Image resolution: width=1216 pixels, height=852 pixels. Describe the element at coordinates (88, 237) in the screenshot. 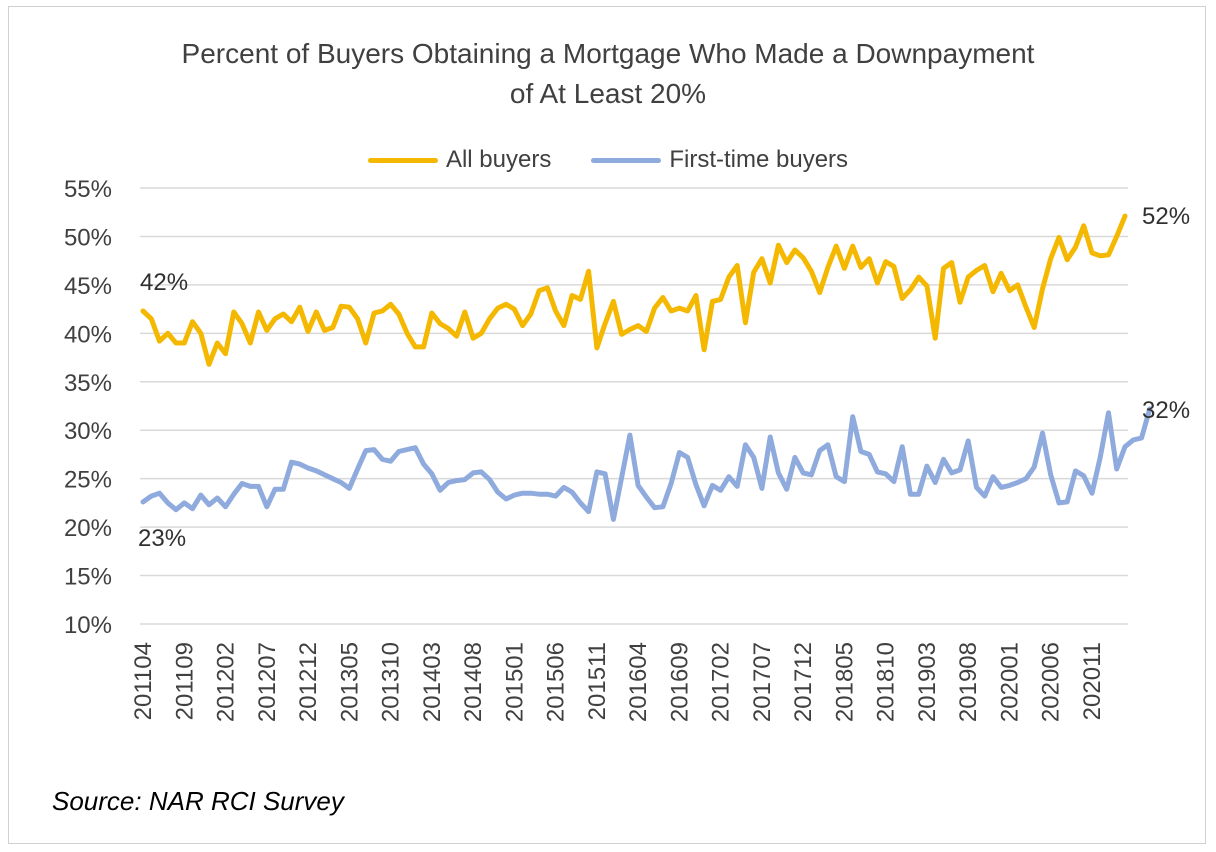

I see `y-tick-label: 50%` at that location.